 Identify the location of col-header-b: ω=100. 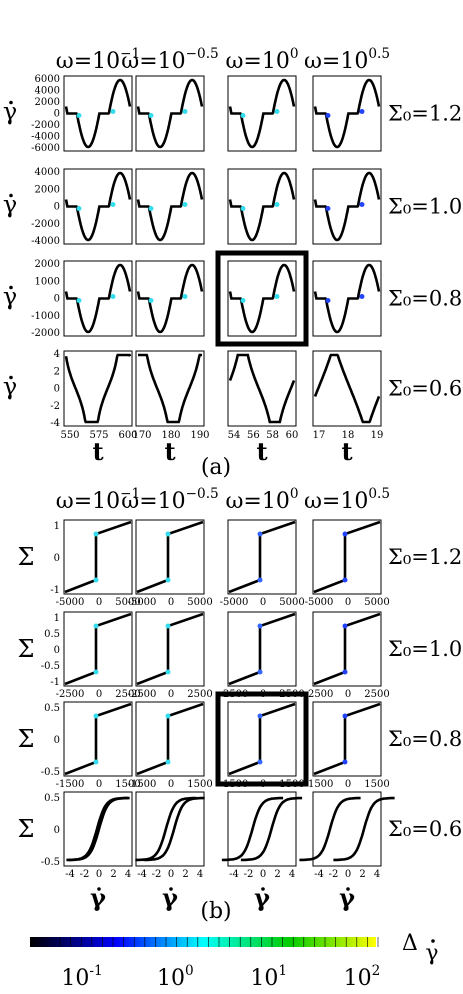
(261, 500).